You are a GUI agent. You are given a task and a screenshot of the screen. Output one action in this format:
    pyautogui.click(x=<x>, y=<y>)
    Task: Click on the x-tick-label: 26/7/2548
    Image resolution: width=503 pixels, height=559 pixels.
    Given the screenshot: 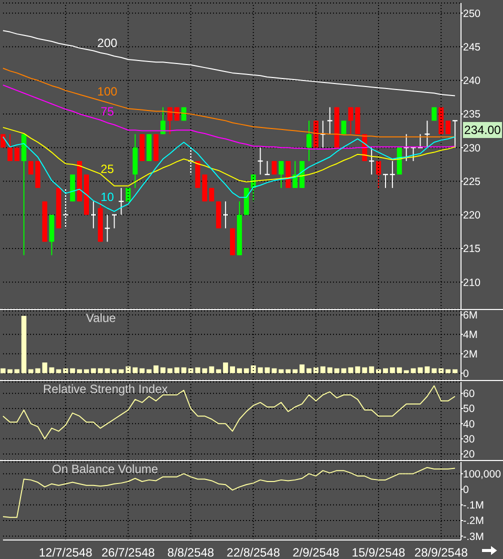 What is the action you would take?
    pyautogui.click(x=128, y=552)
    